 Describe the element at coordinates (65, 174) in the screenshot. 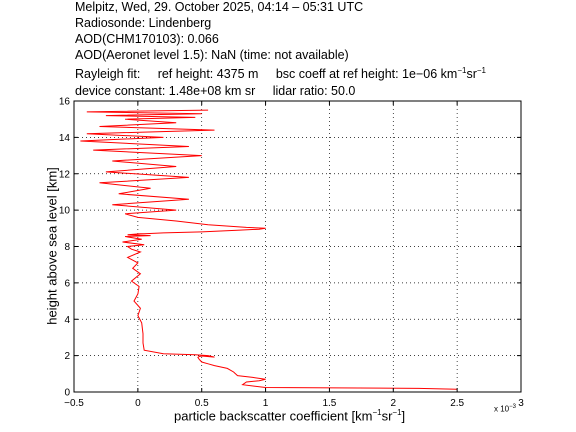

I see `y-tick-label: 12` at that location.